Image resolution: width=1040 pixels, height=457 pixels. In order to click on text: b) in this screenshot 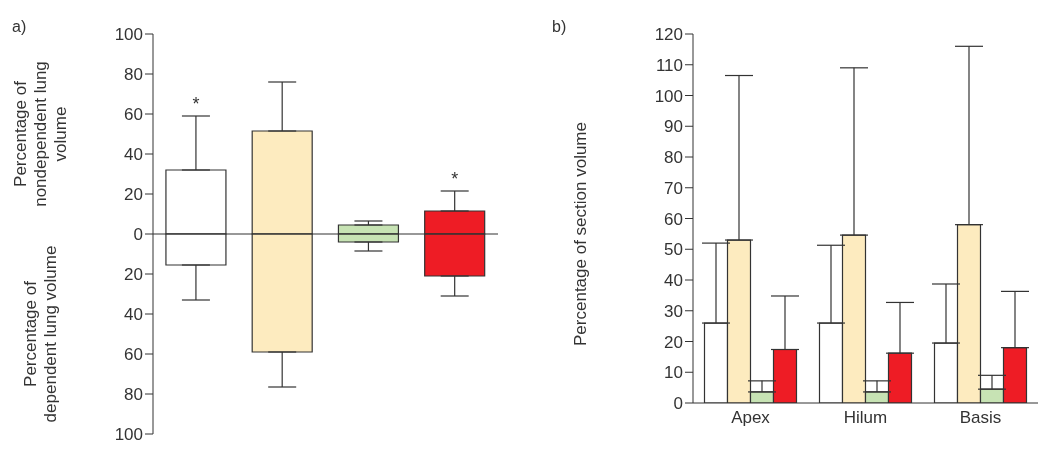, I will do `click(559, 27)`.